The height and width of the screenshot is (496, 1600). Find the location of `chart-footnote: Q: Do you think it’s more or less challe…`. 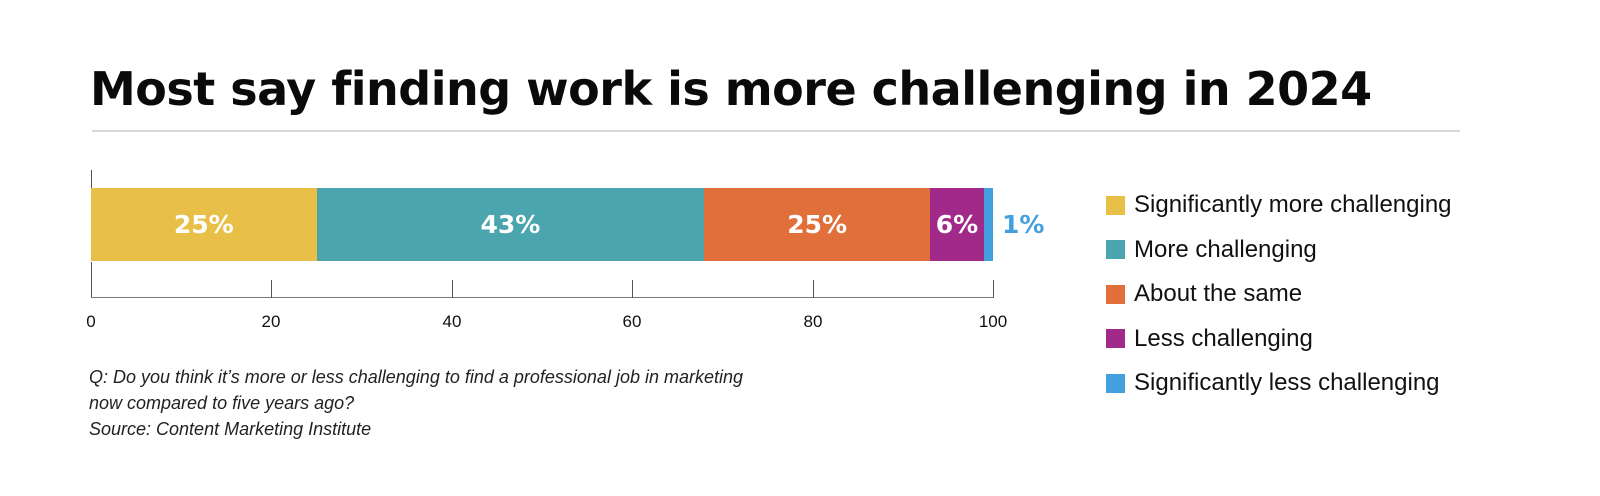

chart-footnote: Q: Do you think it’s more or less challe… is located at coordinates (416, 403).